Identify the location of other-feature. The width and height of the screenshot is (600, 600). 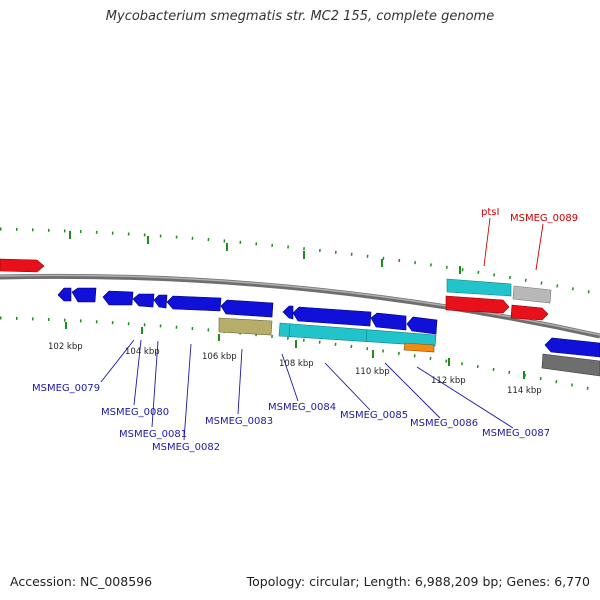
(570, 365).